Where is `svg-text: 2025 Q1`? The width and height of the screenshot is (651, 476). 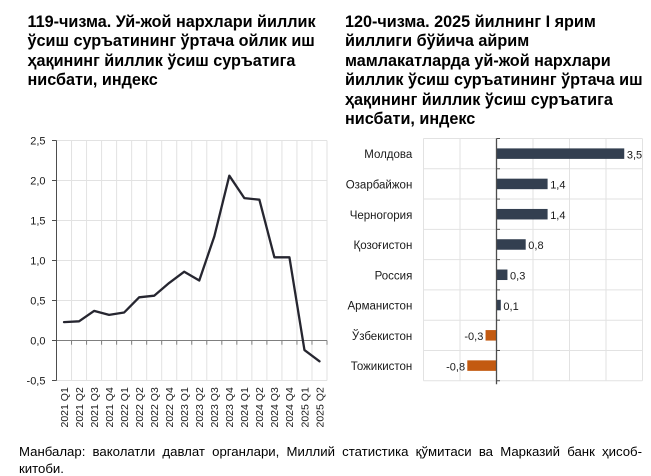 svg-text: 2025 Q1 is located at coordinates (305, 407).